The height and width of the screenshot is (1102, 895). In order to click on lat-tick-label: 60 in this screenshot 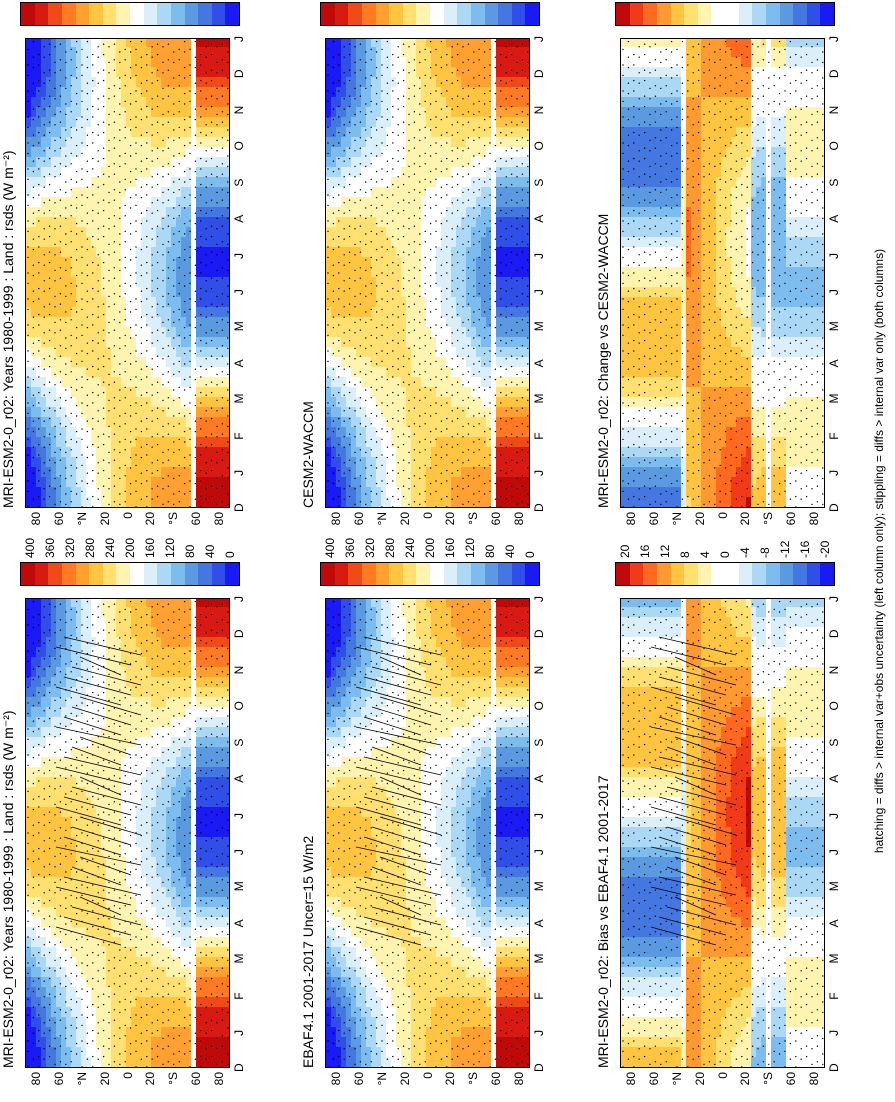, I will do `click(59, 1087)`.